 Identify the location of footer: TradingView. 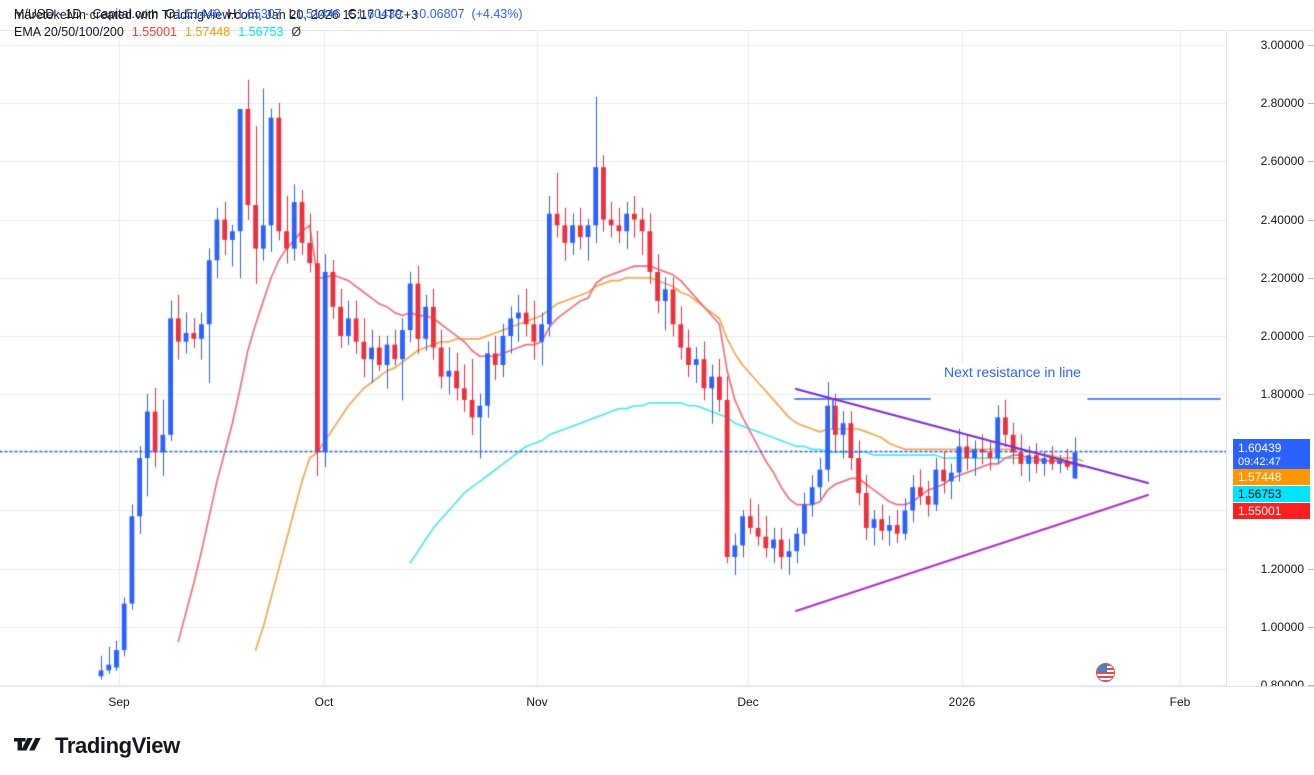
(657, 745).